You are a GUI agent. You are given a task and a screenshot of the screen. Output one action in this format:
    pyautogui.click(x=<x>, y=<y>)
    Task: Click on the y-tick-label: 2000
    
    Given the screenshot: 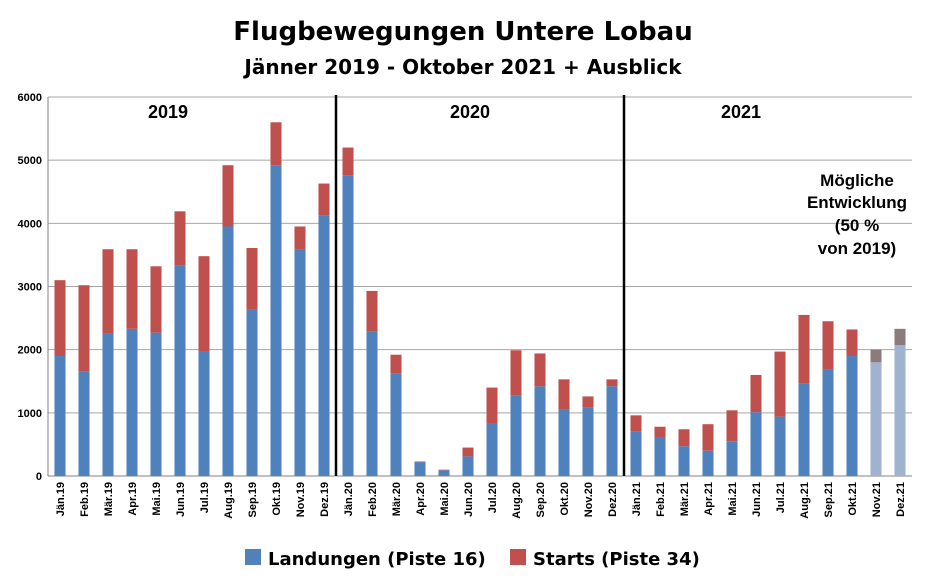 What is the action you would take?
    pyautogui.click(x=30, y=351)
    